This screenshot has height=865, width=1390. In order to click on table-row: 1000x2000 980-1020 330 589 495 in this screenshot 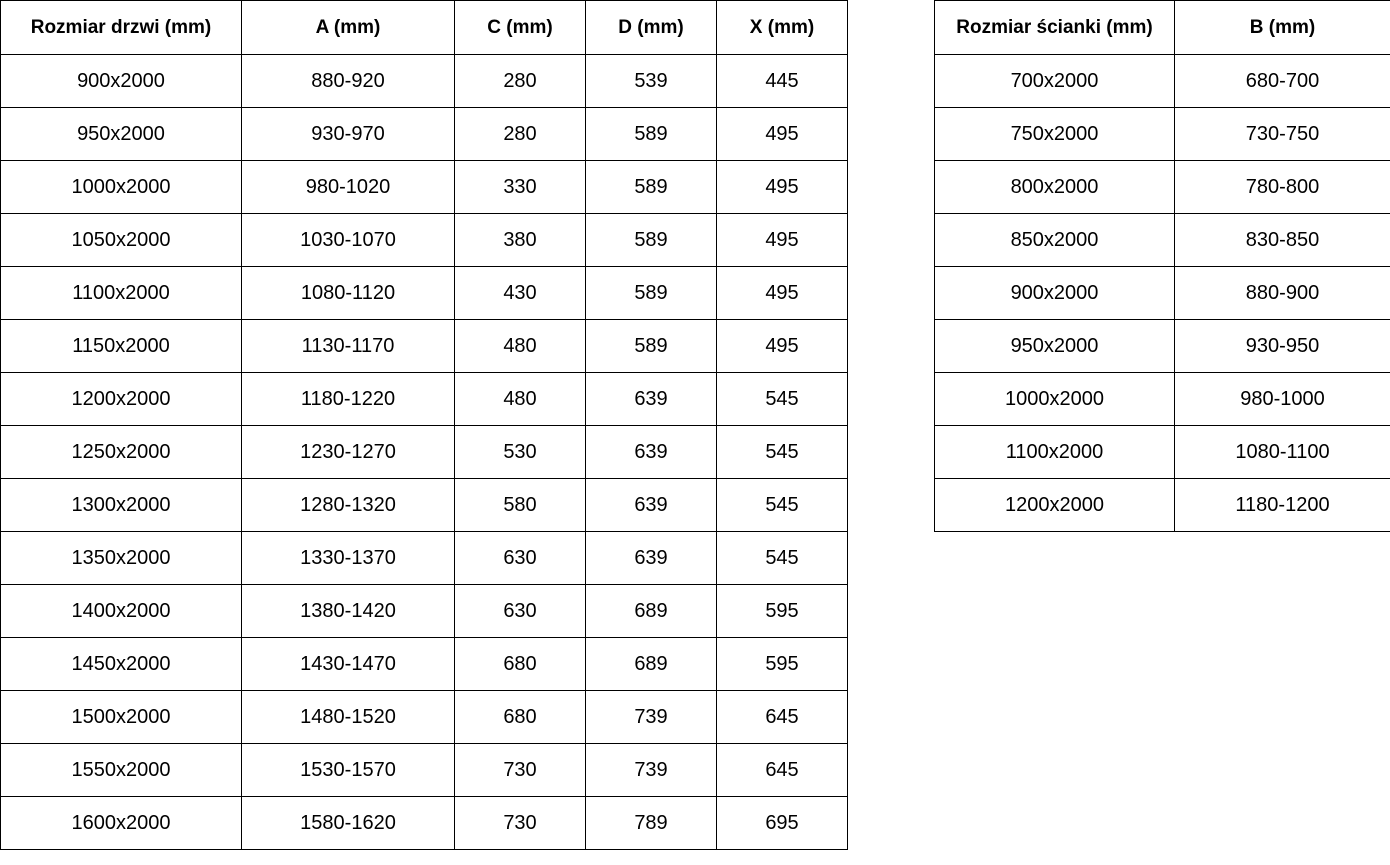, I will do `click(424, 187)`.